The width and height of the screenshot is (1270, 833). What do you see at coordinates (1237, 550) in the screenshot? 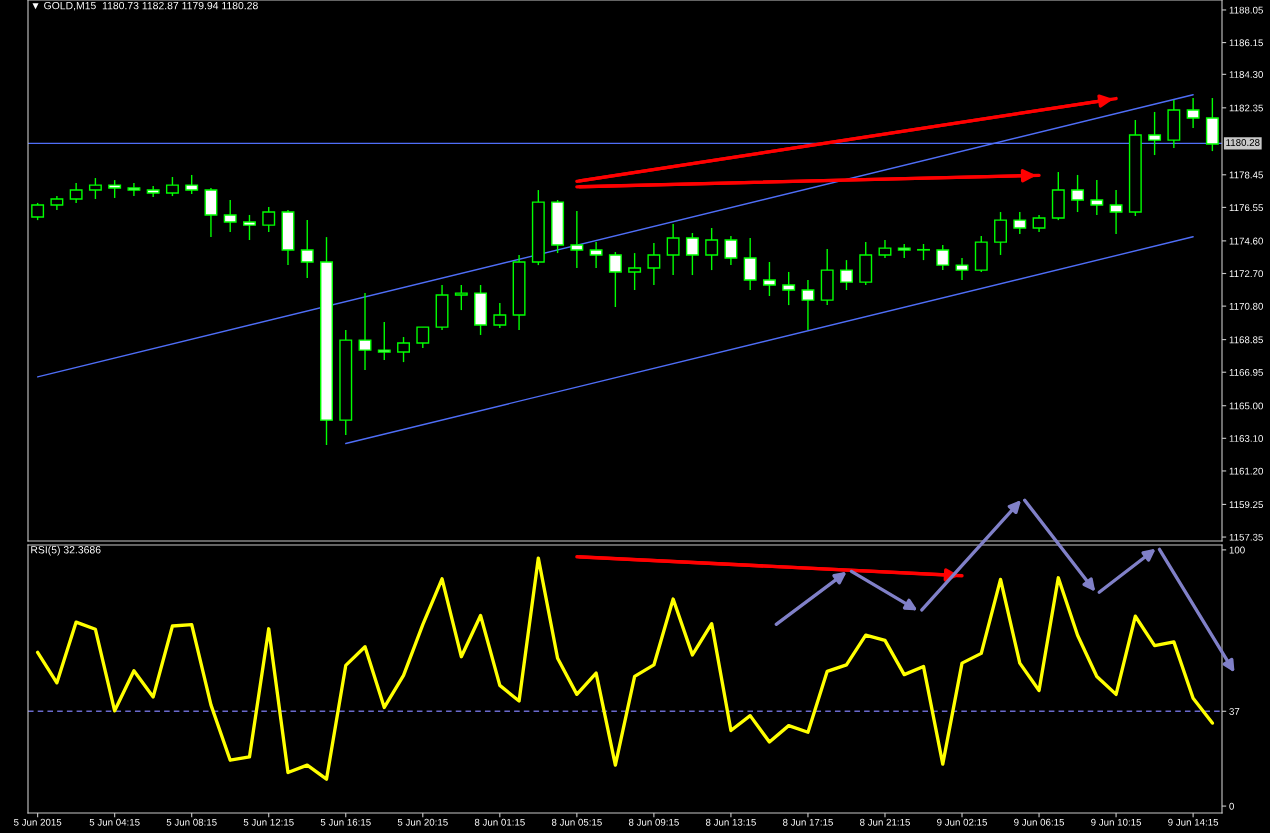
I see `y-tick-label: 100` at bounding box center [1237, 550].